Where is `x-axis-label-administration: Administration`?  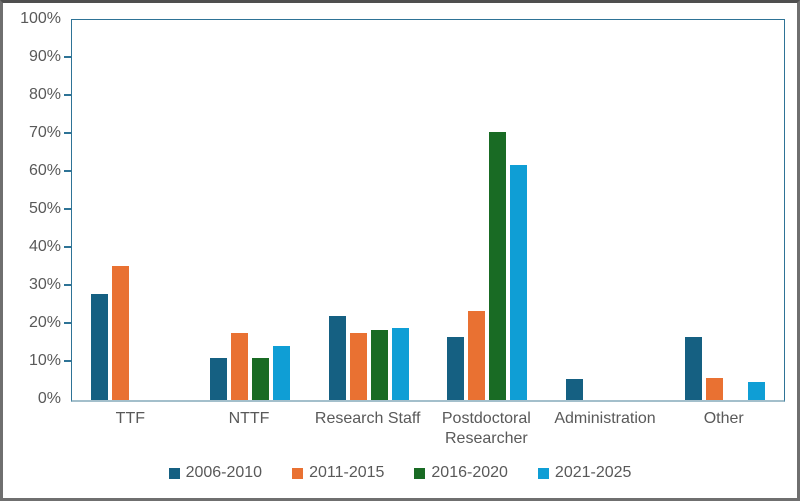 x-axis-label-administration: Administration is located at coordinates (605, 418).